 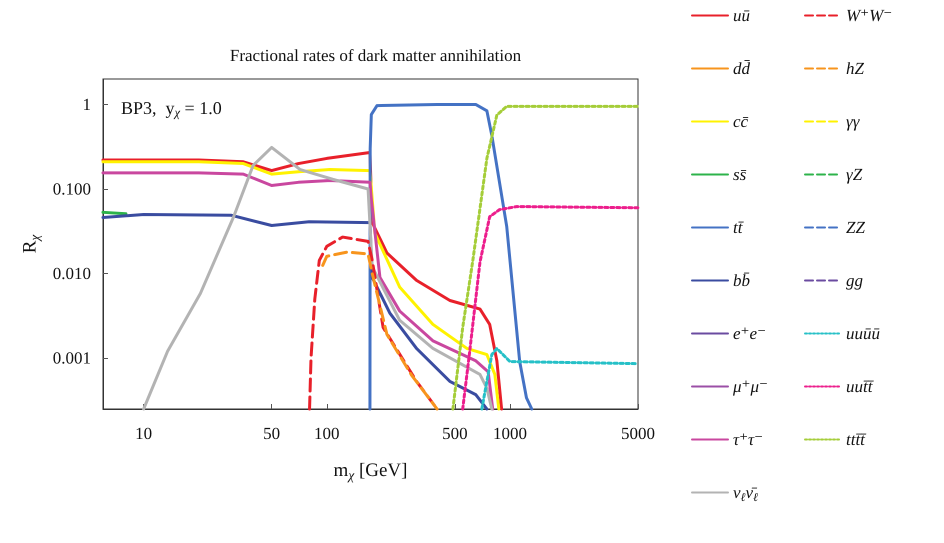 What do you see at coordinates (71, 358) in the screenshot?
I see `y-tick-label: 0.001` at bounding box center [71, 358].